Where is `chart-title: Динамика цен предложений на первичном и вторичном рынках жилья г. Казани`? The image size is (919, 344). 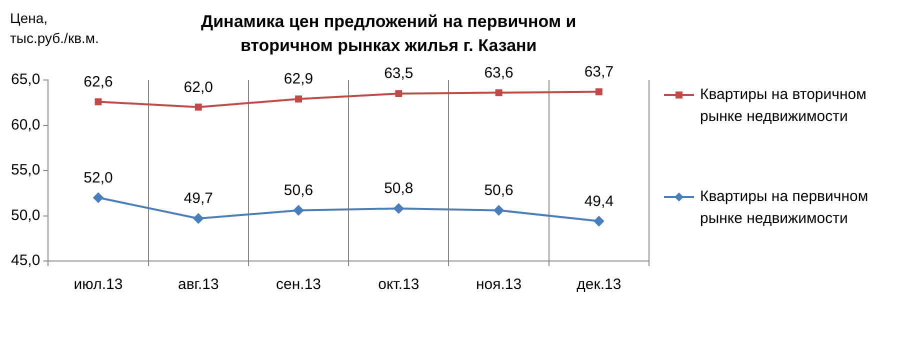
chart-title: Динамика цен предложений на первичном и вторичном рынках жилья г. Казани is located at coordinates (388, 34).